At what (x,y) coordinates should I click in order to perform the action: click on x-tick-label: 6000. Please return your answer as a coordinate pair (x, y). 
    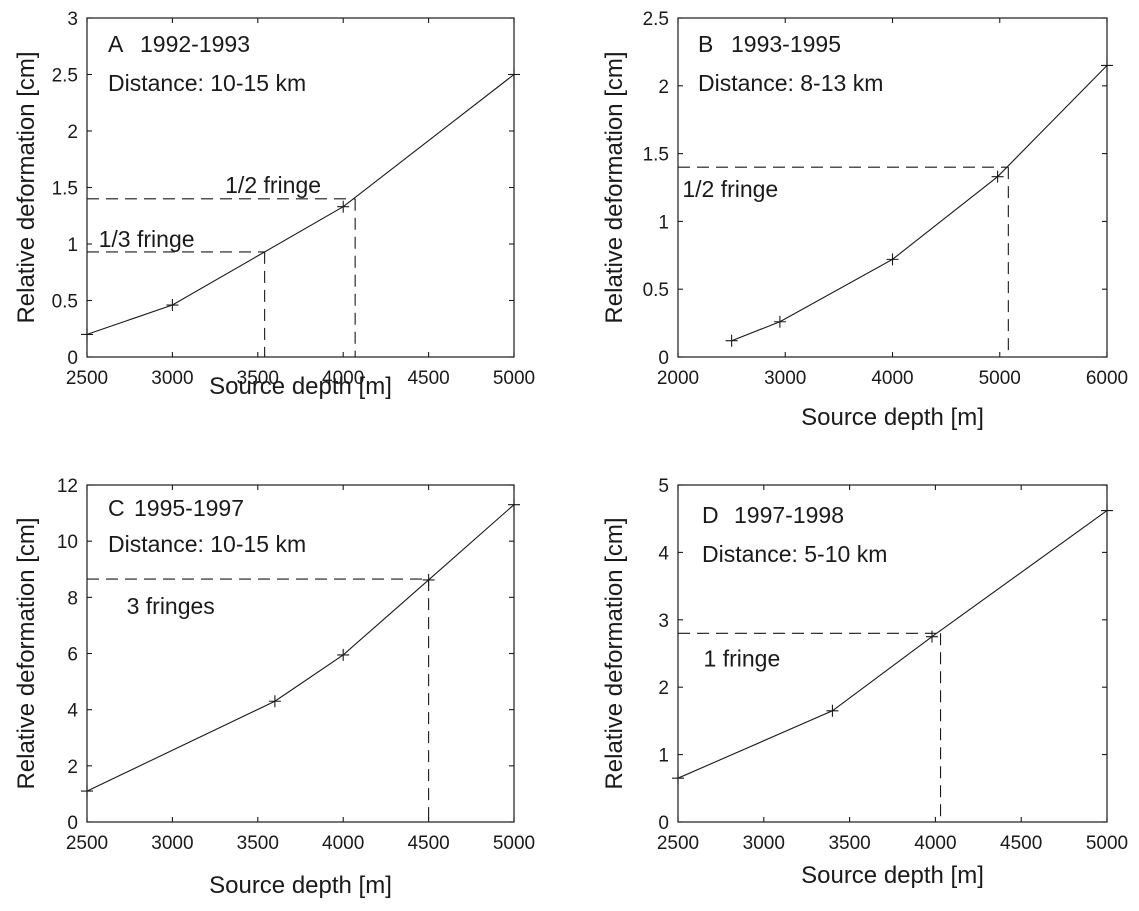
    Looking at the image, I should click on (1107, 378).